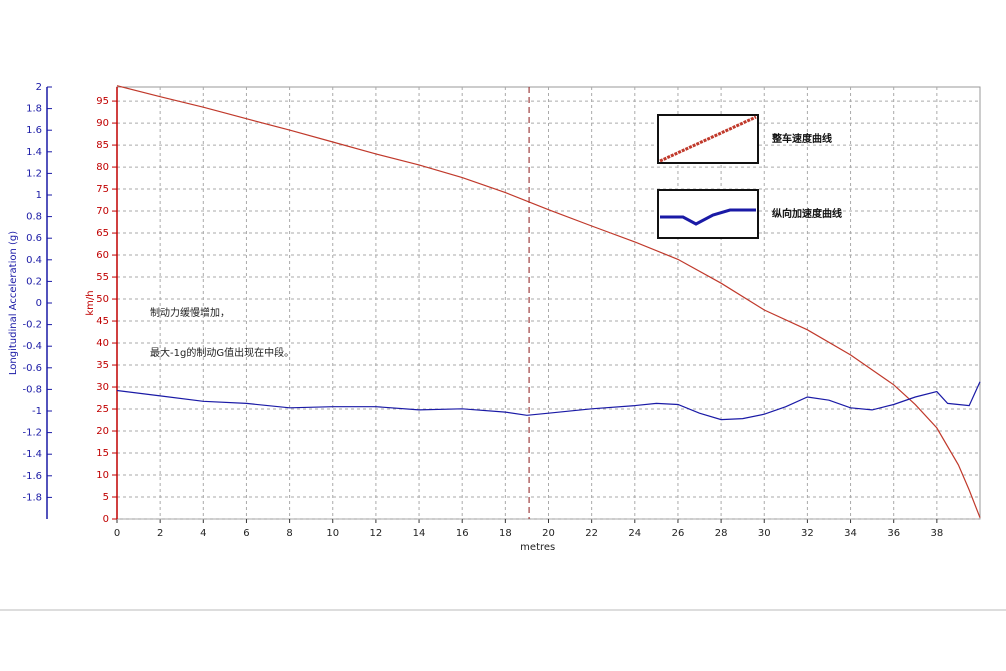  Describe the element at coordinates (34, 130) in the screenshot. I see `y2-tick-label: 1.6` at that location.